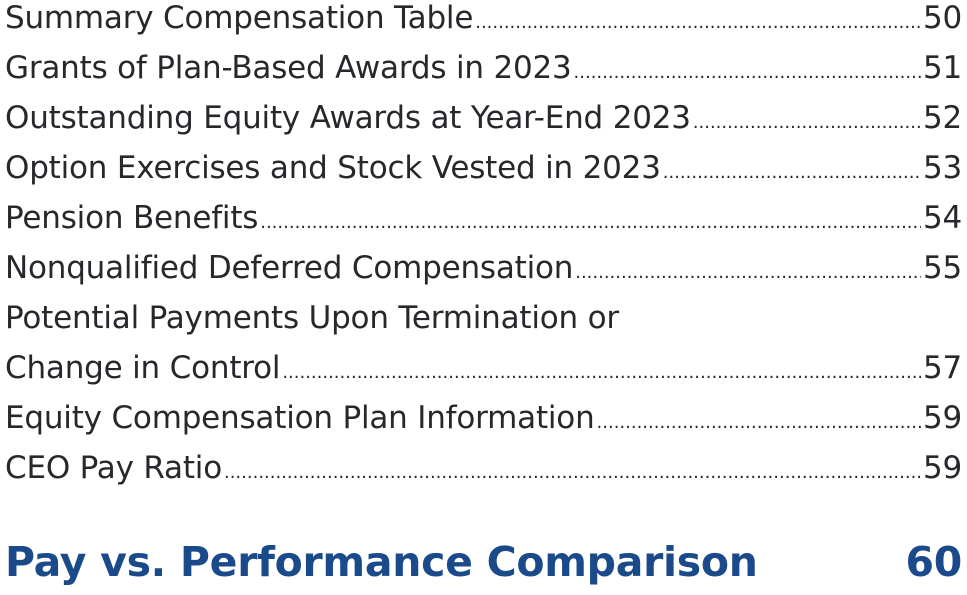 Image resolution: width=967 pixels, height=595 pixels. What do you see at coordinates (239, 18) in the screenshot?
I see `toc-entry-title: Summary Compensation Table` at bounding box center [239, 18].